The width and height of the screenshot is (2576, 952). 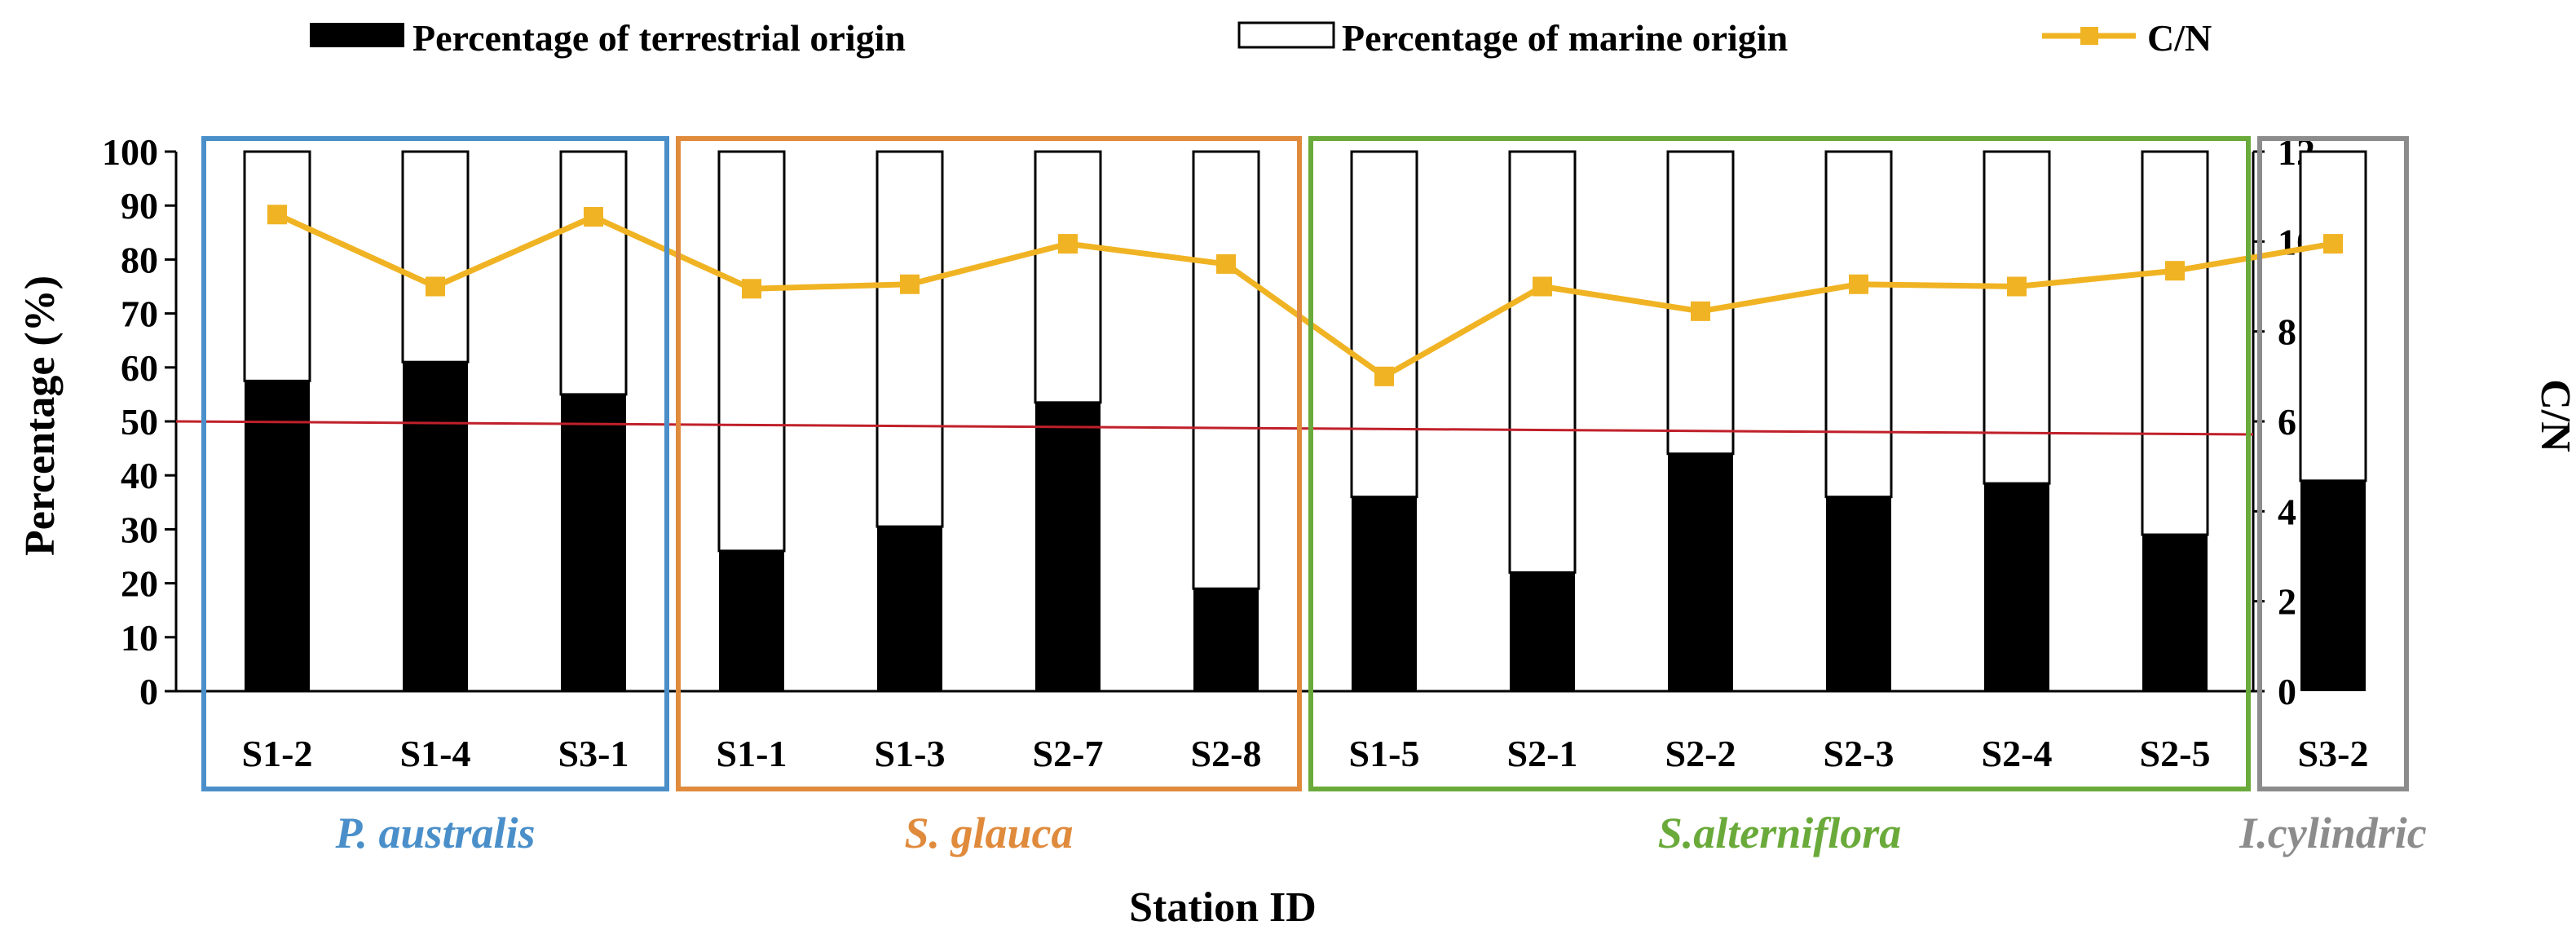 I want to click on x-tick-label-S3-1: S3-1, so click(x=593, y=754).